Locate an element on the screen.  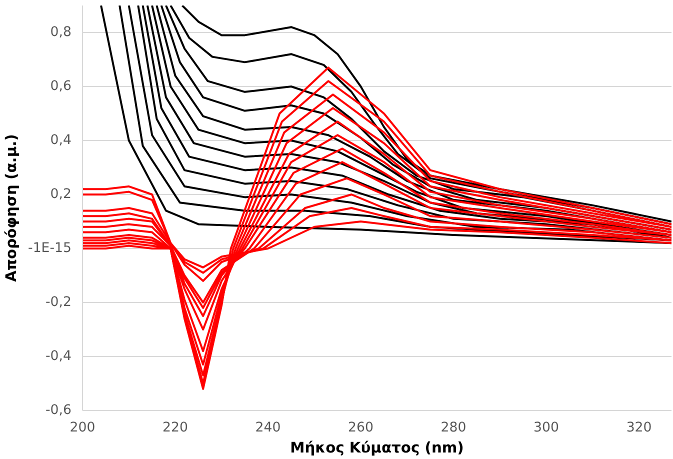
y-tick-label: 0,8 is located at coordinates (61, 32).